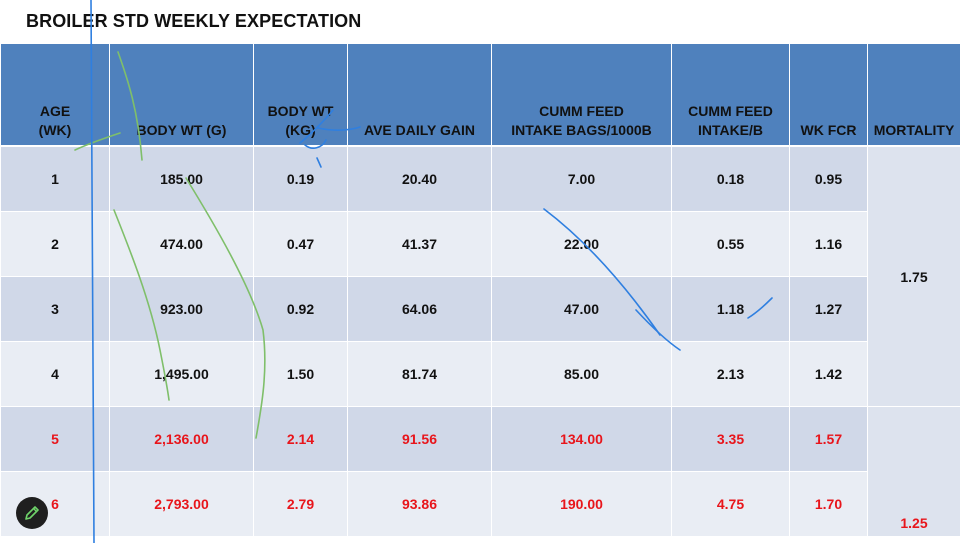 This screenshot has height=543, width=960. What do you see at coordinates (419, 439) in the screenshot?
I see `cell-ave-daily-gain: 91.56` at bounding box center [419, 439].